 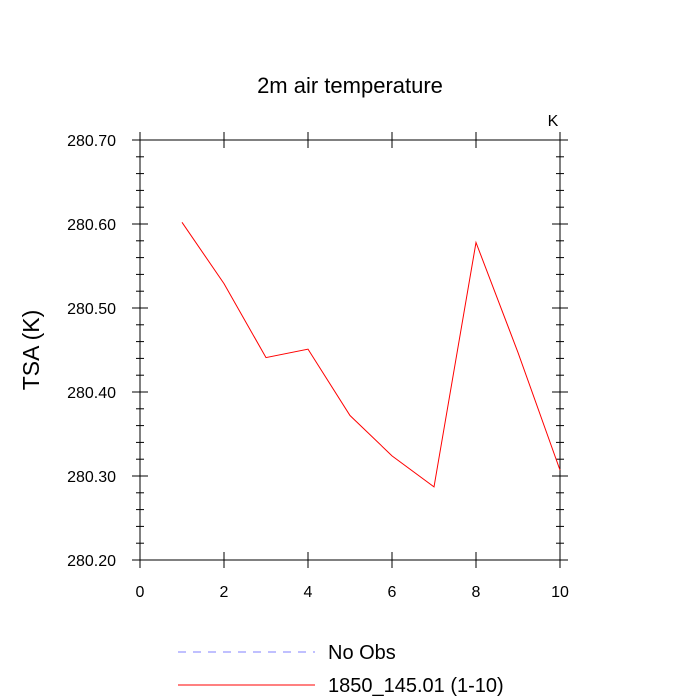 I want to click on y-tick-label: 280.30, so click(x=91, y=477).